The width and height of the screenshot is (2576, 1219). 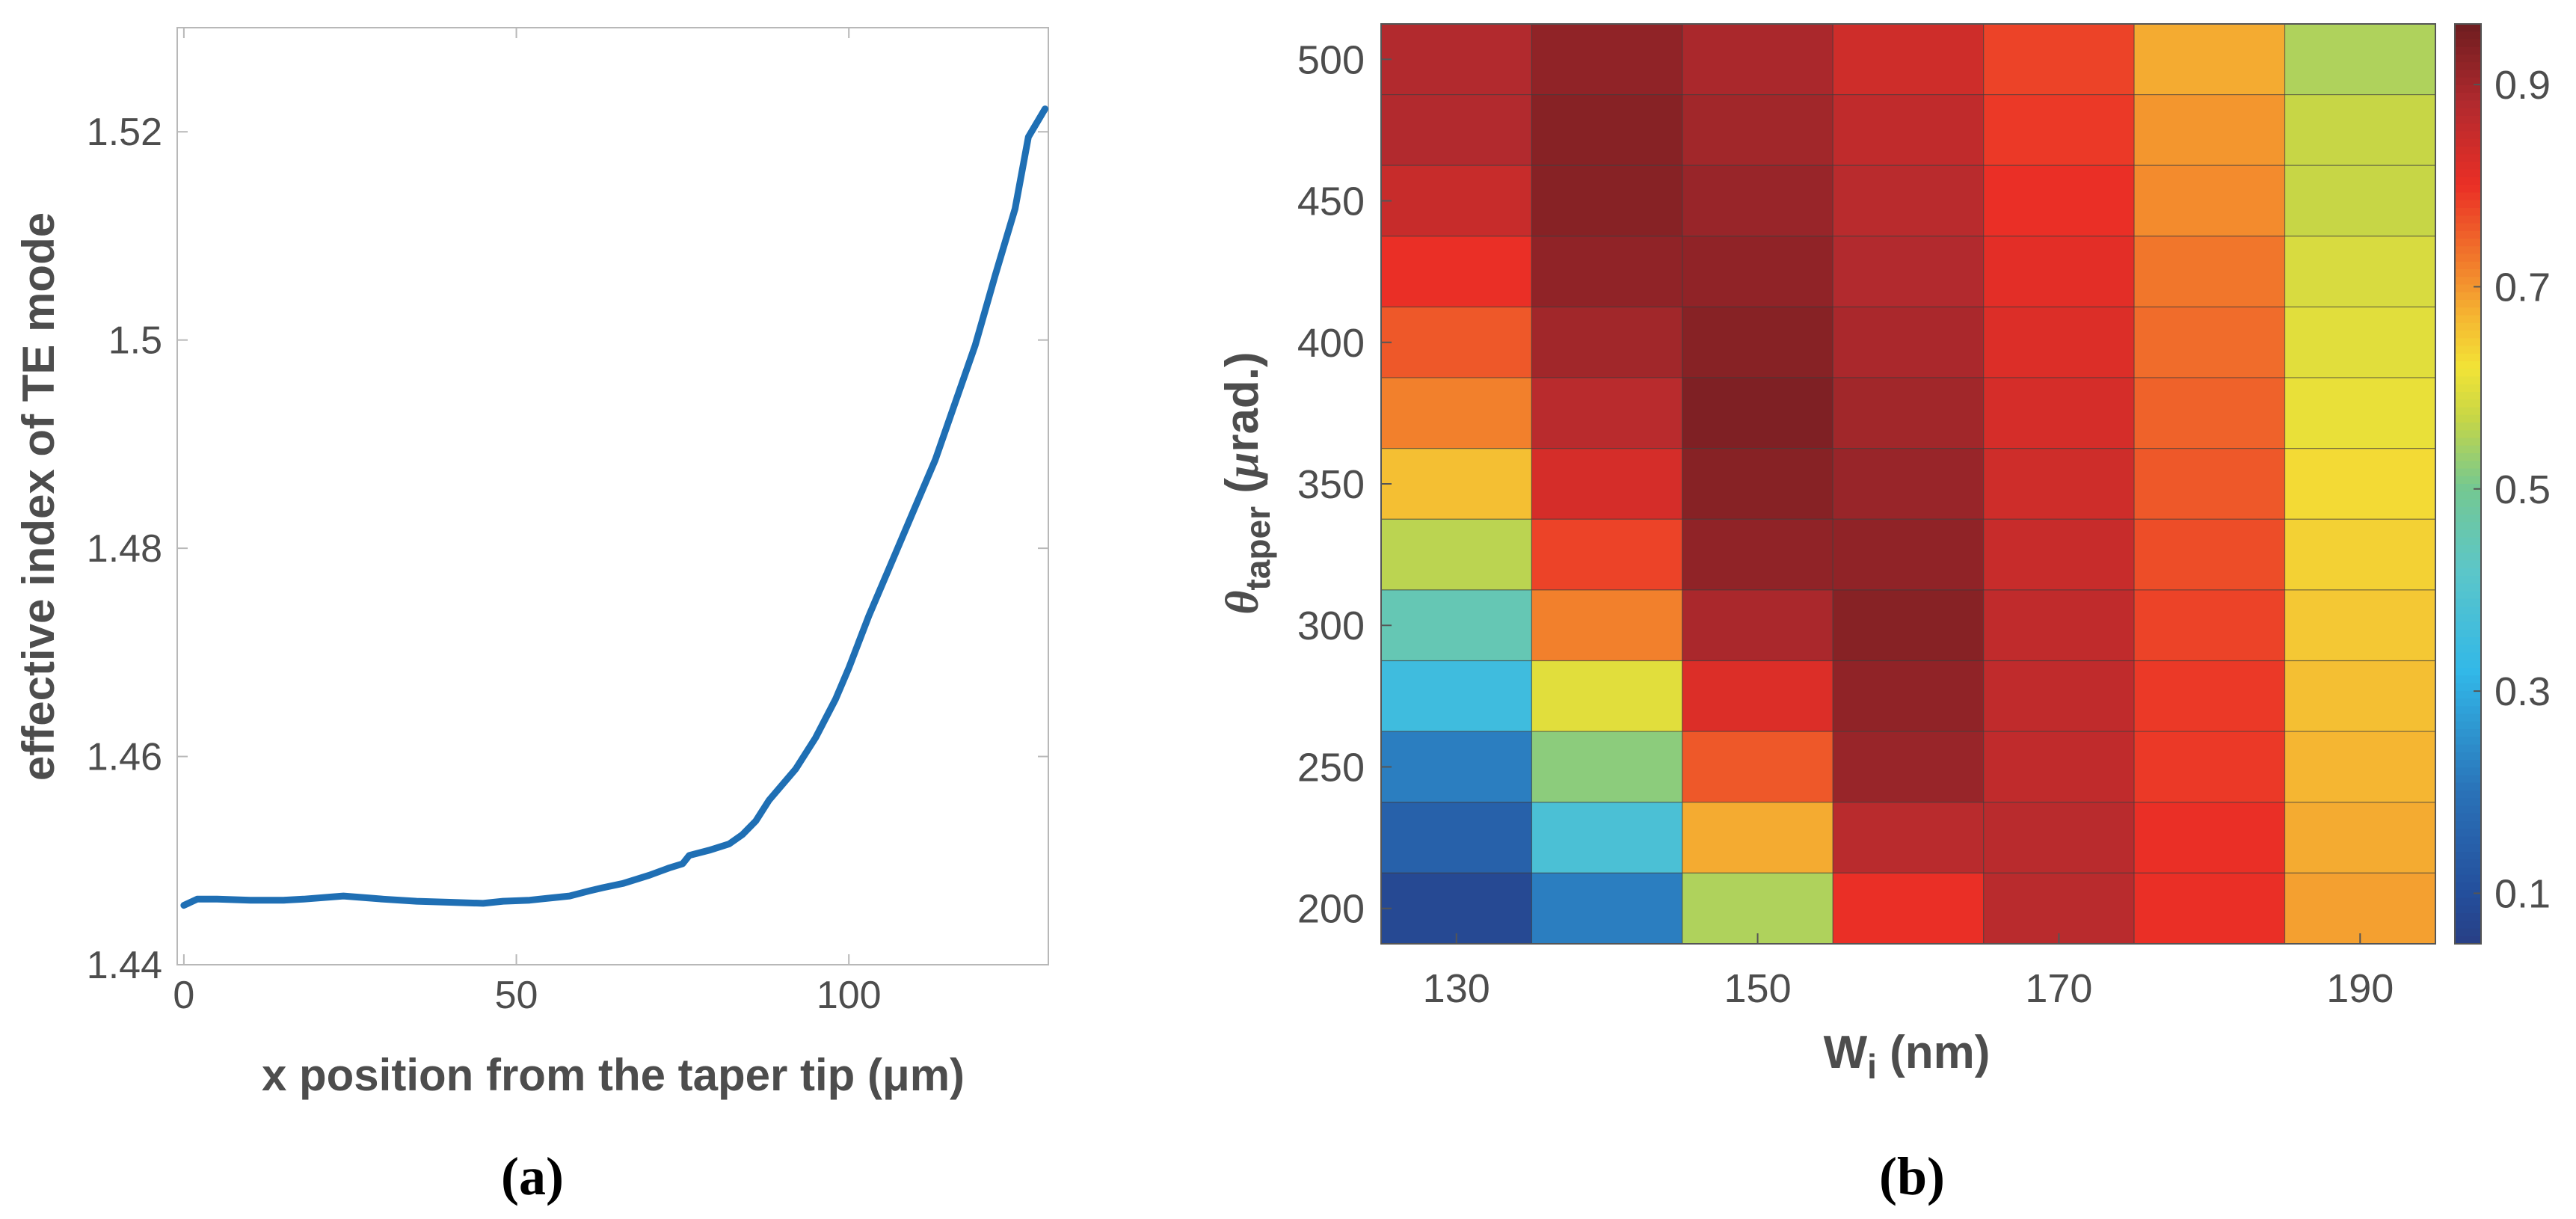 What do you see at coordinates (2522, 288) in the screenshot?
I see `colorbar-tick-label: 0.7` at bounding box center [2522, 288].